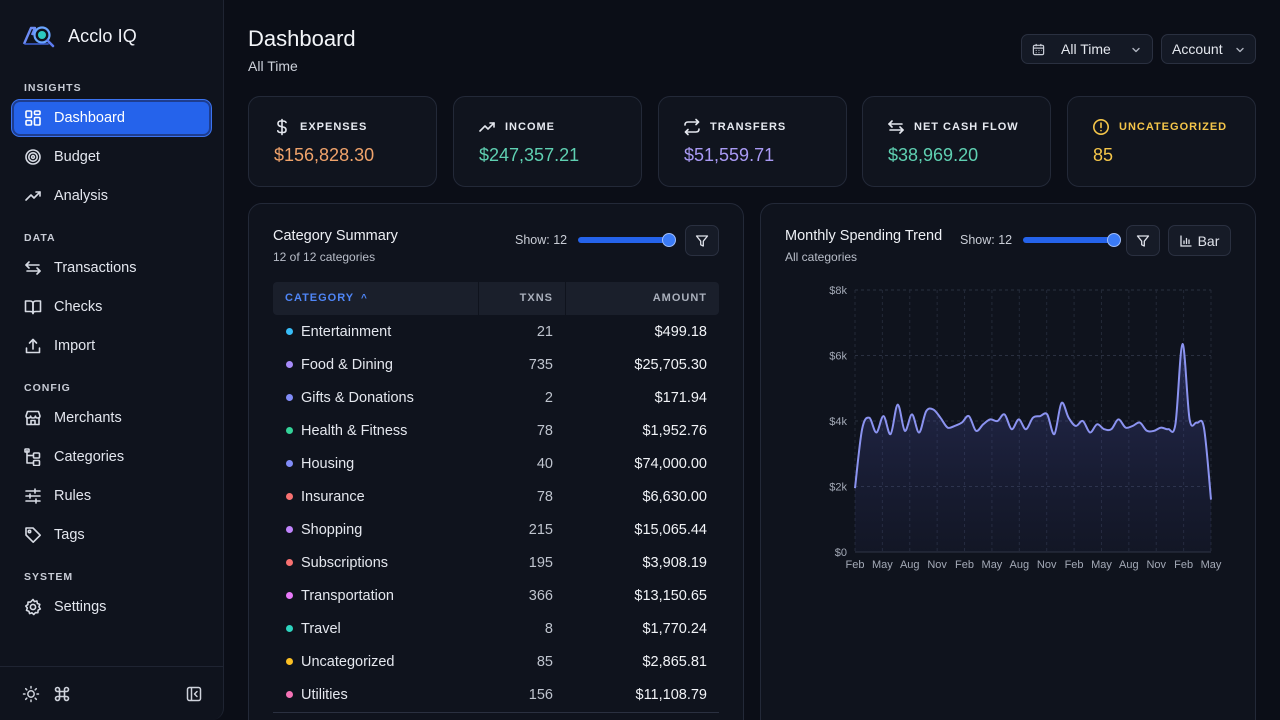  Describe the element at coordinates (536, 298) in the screenshot. I see `column-header-txns: TXNS` at that location.